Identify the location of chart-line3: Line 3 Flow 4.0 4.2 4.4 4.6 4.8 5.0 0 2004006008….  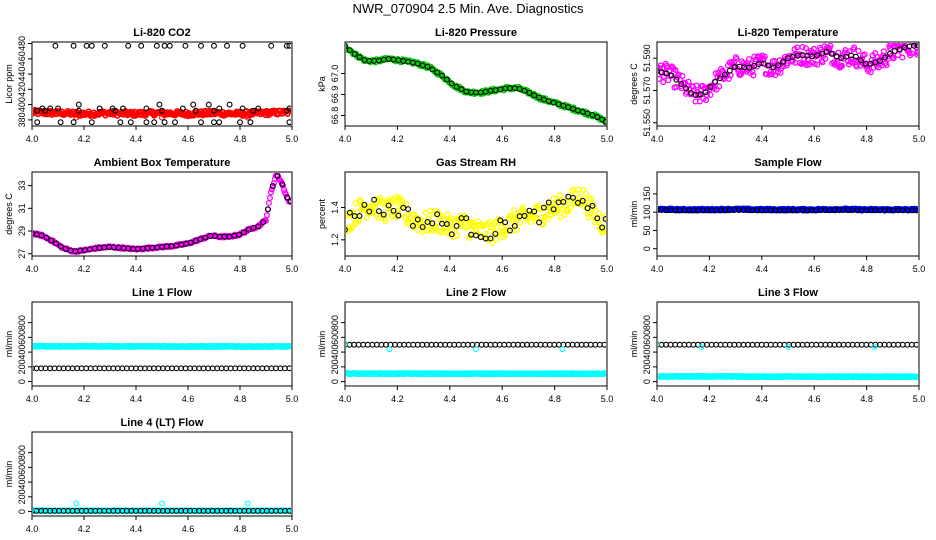
(777, 345).